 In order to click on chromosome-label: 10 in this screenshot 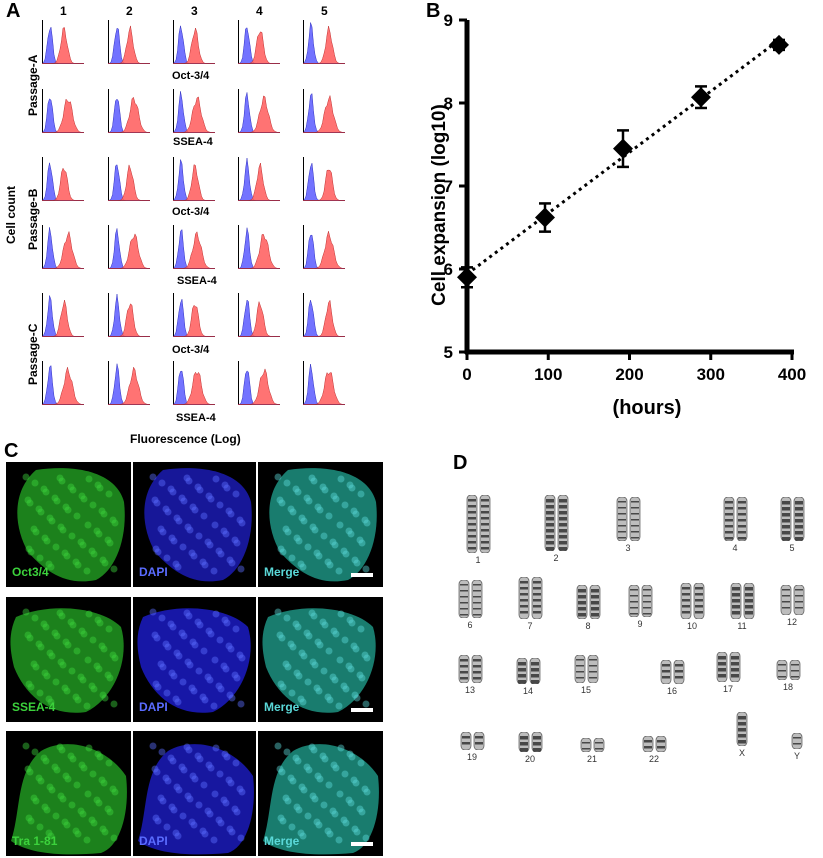, I will do `click(691, 626)`.